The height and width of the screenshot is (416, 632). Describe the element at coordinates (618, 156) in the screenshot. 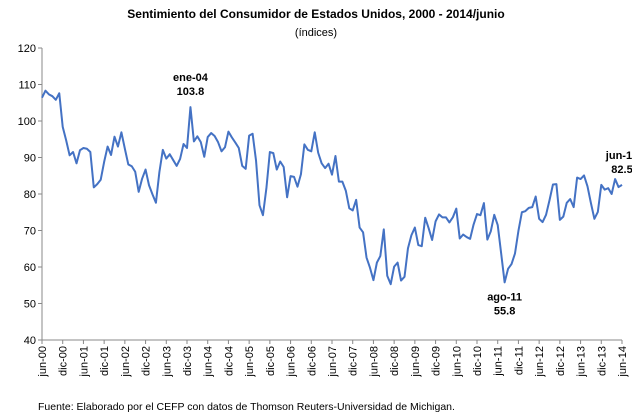

I see `annotation-label: jun-14` at that location.